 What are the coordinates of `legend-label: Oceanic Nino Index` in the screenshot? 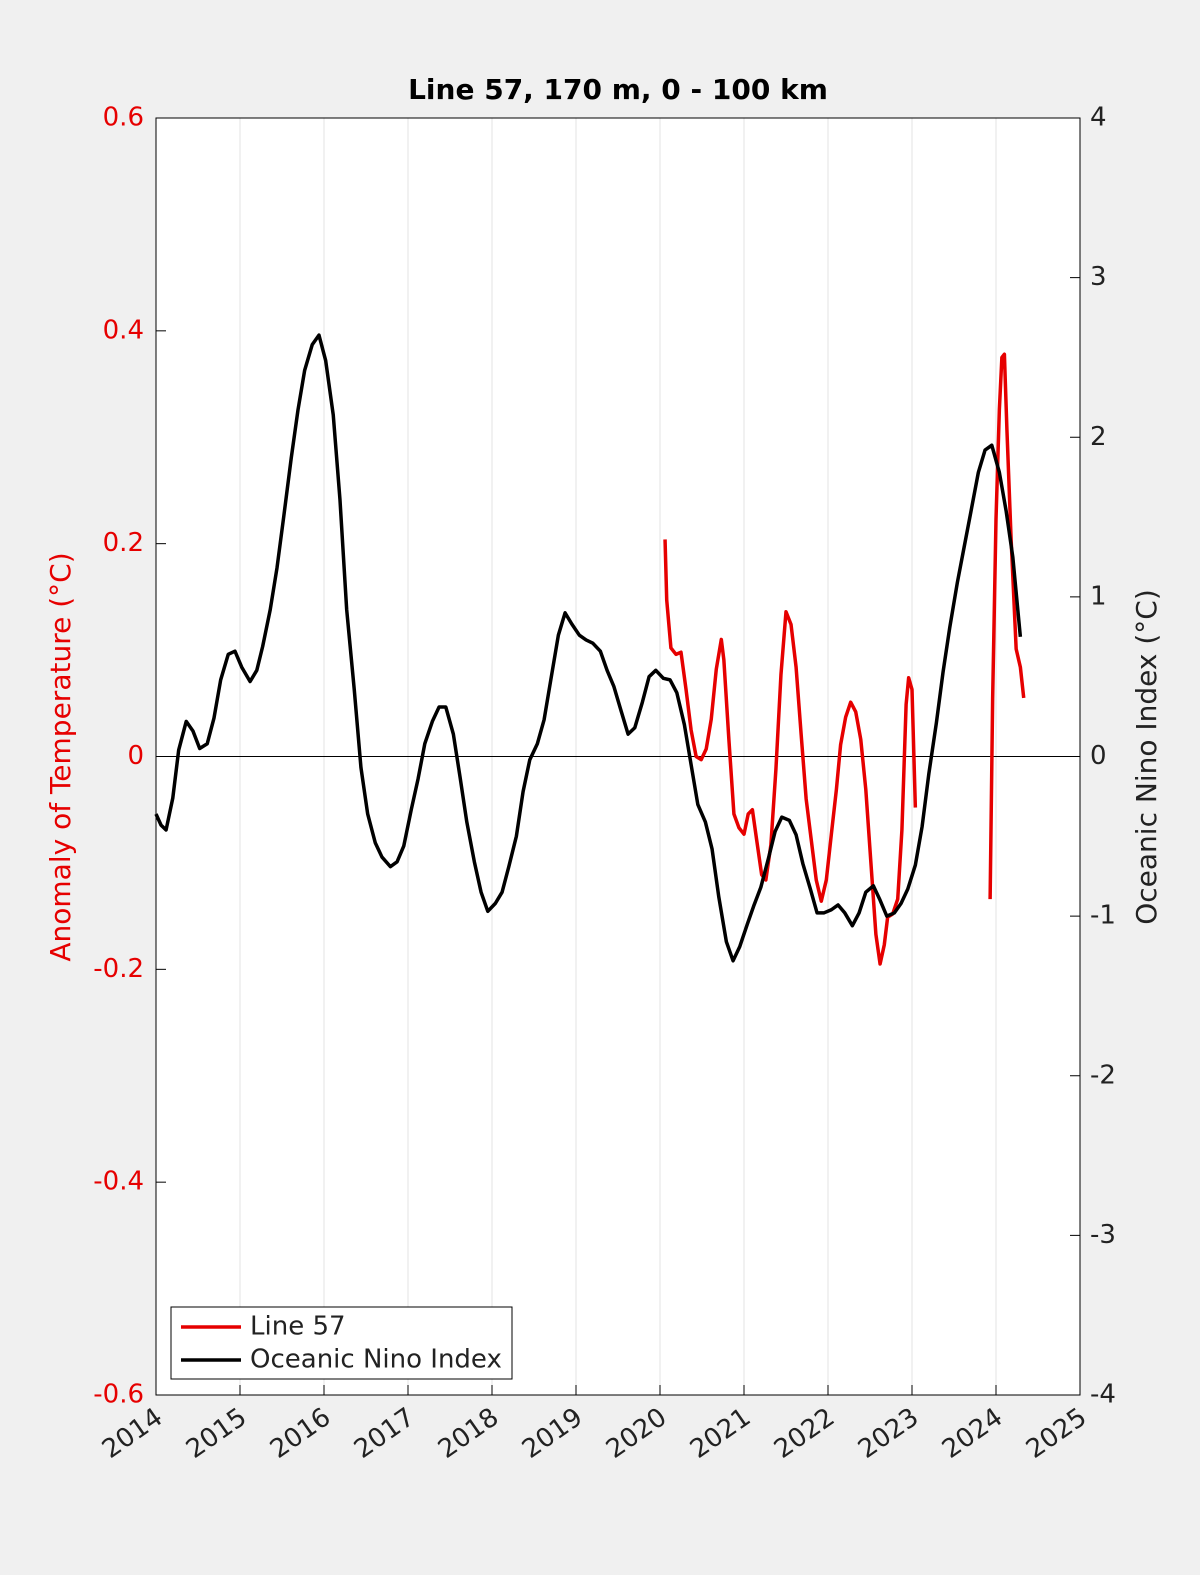 It's located at (376, 1360).